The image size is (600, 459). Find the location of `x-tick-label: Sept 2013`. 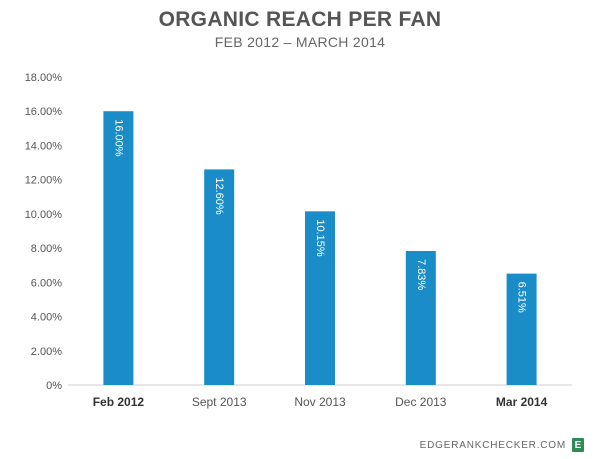

x-tick-label: Sept 2013 is located at coordinates (219, 402).